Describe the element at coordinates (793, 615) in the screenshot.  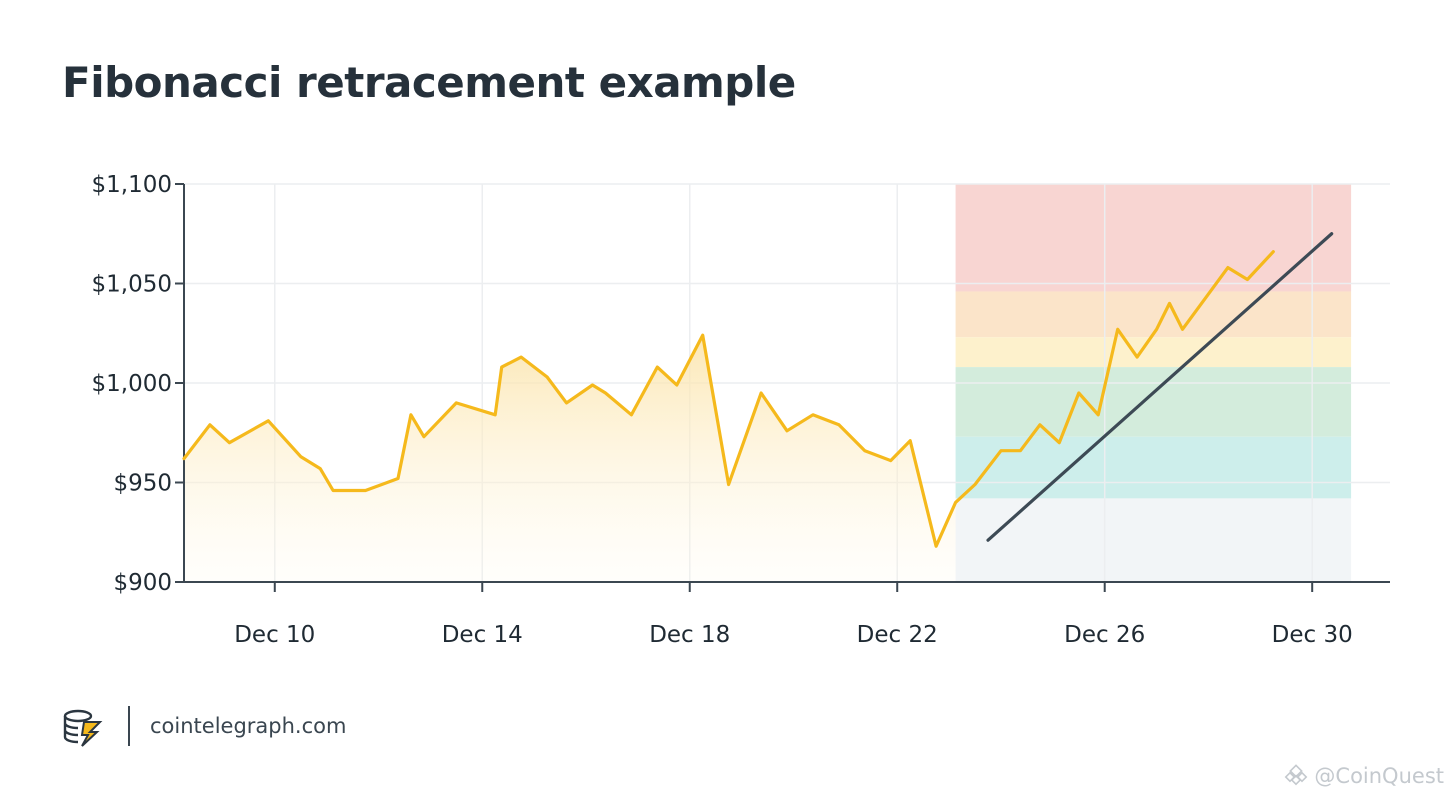
I see `x-axis-ticks: Dec 10 Dec 14 Dec 18 Dec 22 Dec 26 Dec 30` at that location.